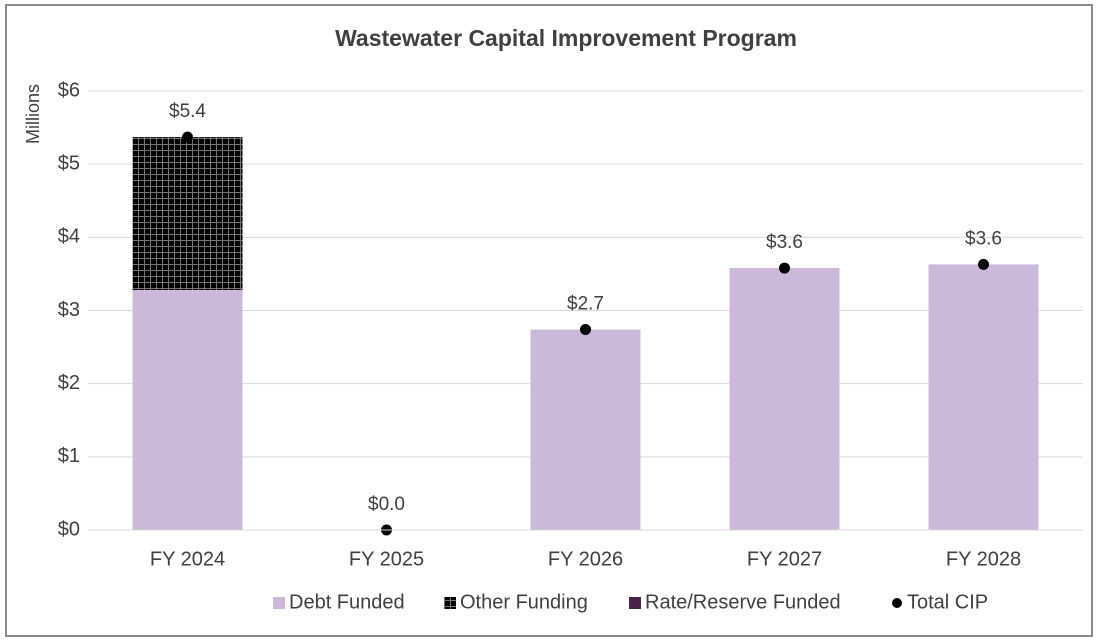  What do you see at coordinates (69, 456) in the screenshot?
I see `y-tick-label: $1` at bounding box center [69, 456].